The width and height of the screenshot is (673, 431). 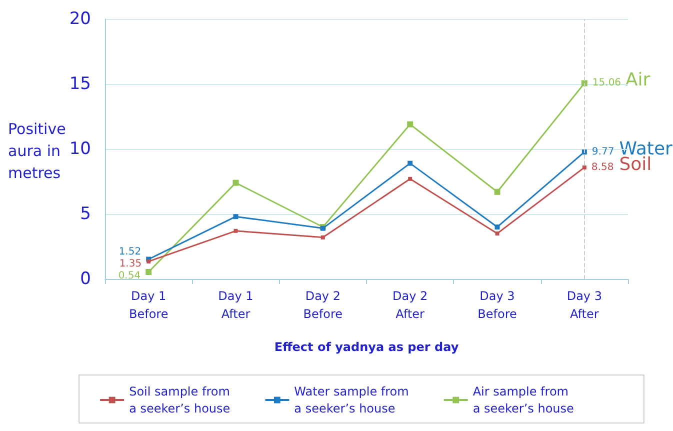 What do you see at coordinates (85, 214) in the screenshot?
I see `y-tick-label: 5` at bounding box center [85, 214].